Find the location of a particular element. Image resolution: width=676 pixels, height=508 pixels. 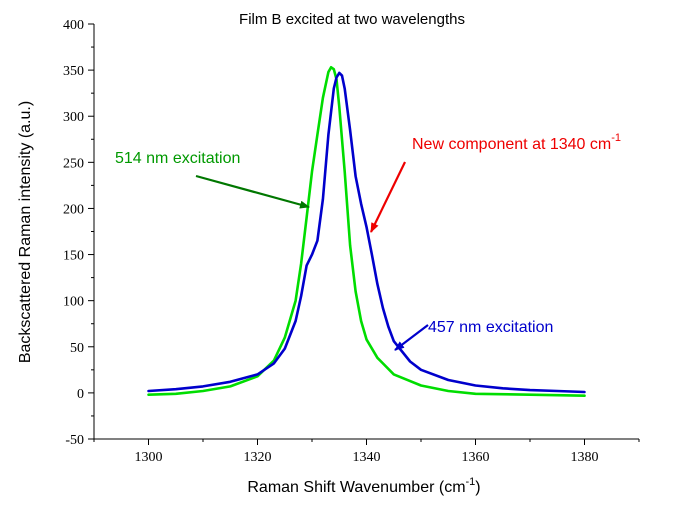

y-axis-title: Backscattered Raman intensity (a.u.) is located at coordinates (25, 232).